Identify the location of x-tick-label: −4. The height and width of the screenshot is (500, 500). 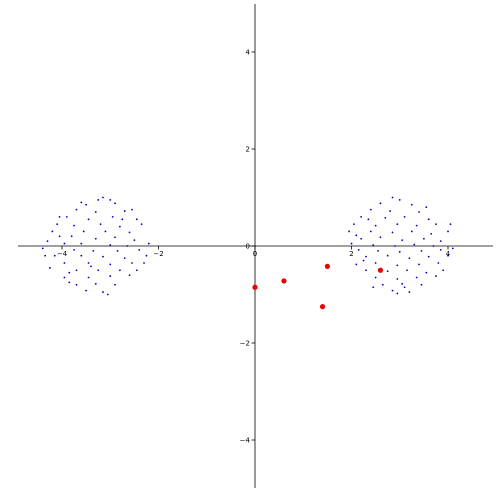
(62, 254).